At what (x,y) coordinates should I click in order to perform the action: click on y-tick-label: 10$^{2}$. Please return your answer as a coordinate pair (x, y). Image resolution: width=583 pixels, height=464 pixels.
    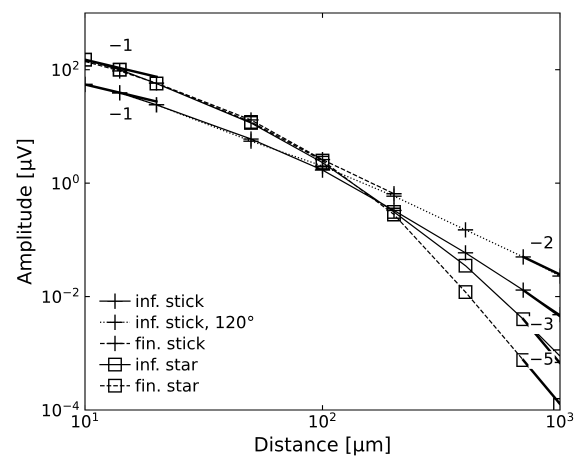
    Looking at the image, I should click on (65, 68).